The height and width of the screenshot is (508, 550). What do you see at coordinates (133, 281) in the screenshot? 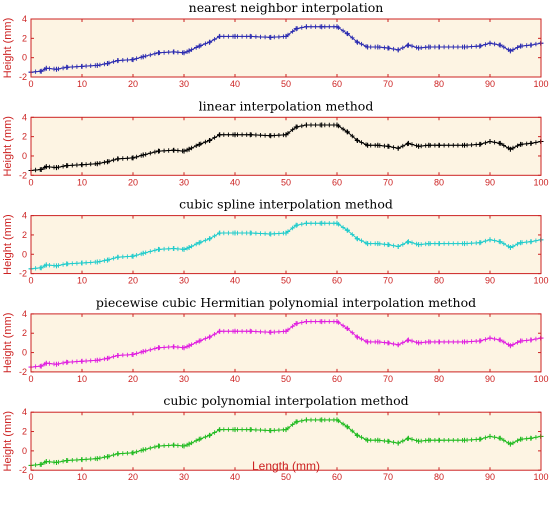
I see `x-tick-label: 20` at bounding box center [133, 281].